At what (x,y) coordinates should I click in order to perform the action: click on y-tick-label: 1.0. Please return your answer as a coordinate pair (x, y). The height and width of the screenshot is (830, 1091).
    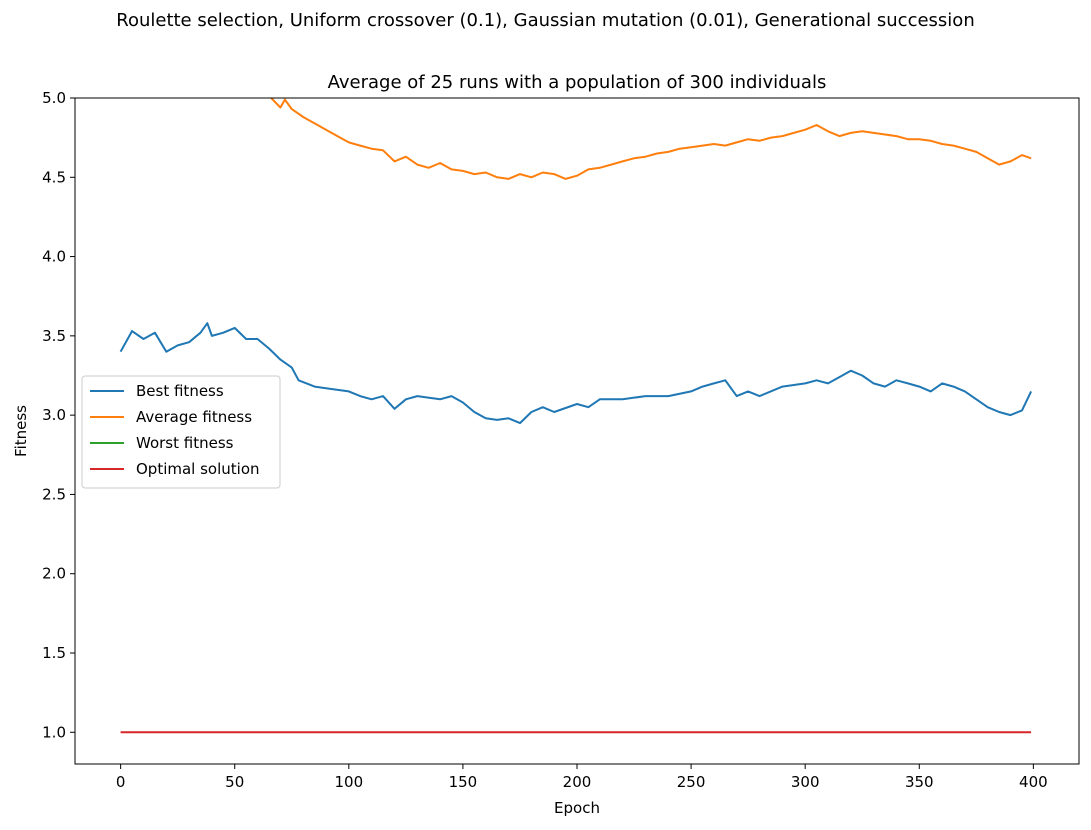
    Looking at the image, I should click on (54, 732).